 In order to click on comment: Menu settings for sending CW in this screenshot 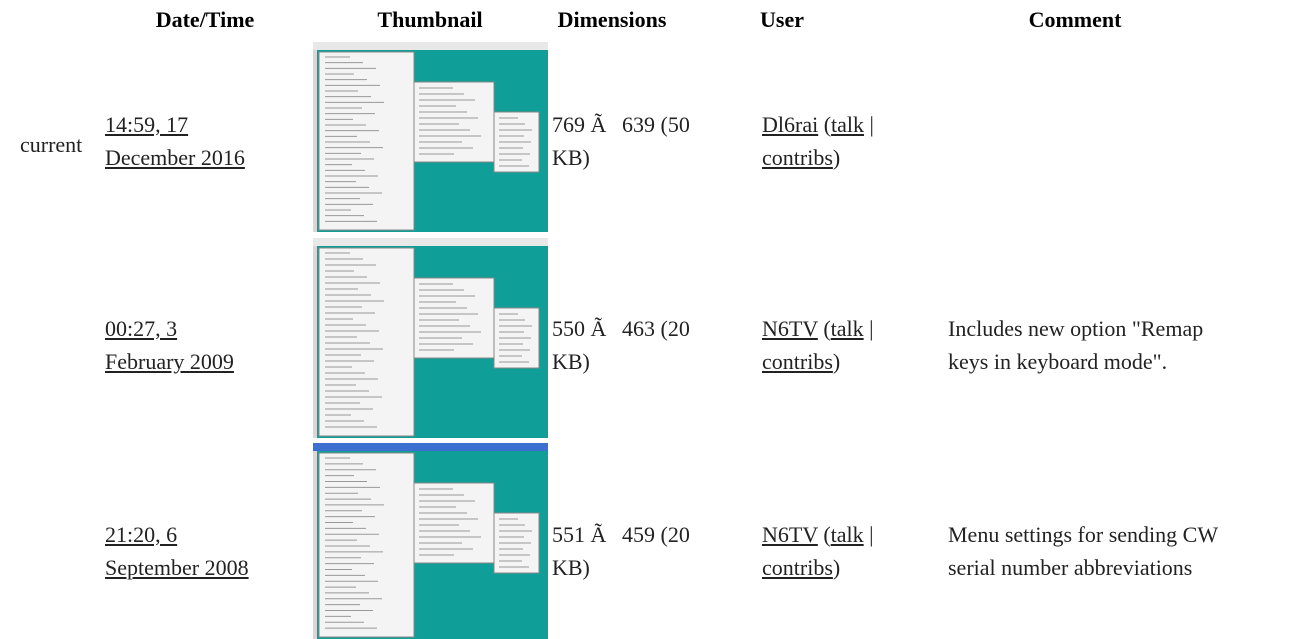, I will do `click(1083, 534)`.